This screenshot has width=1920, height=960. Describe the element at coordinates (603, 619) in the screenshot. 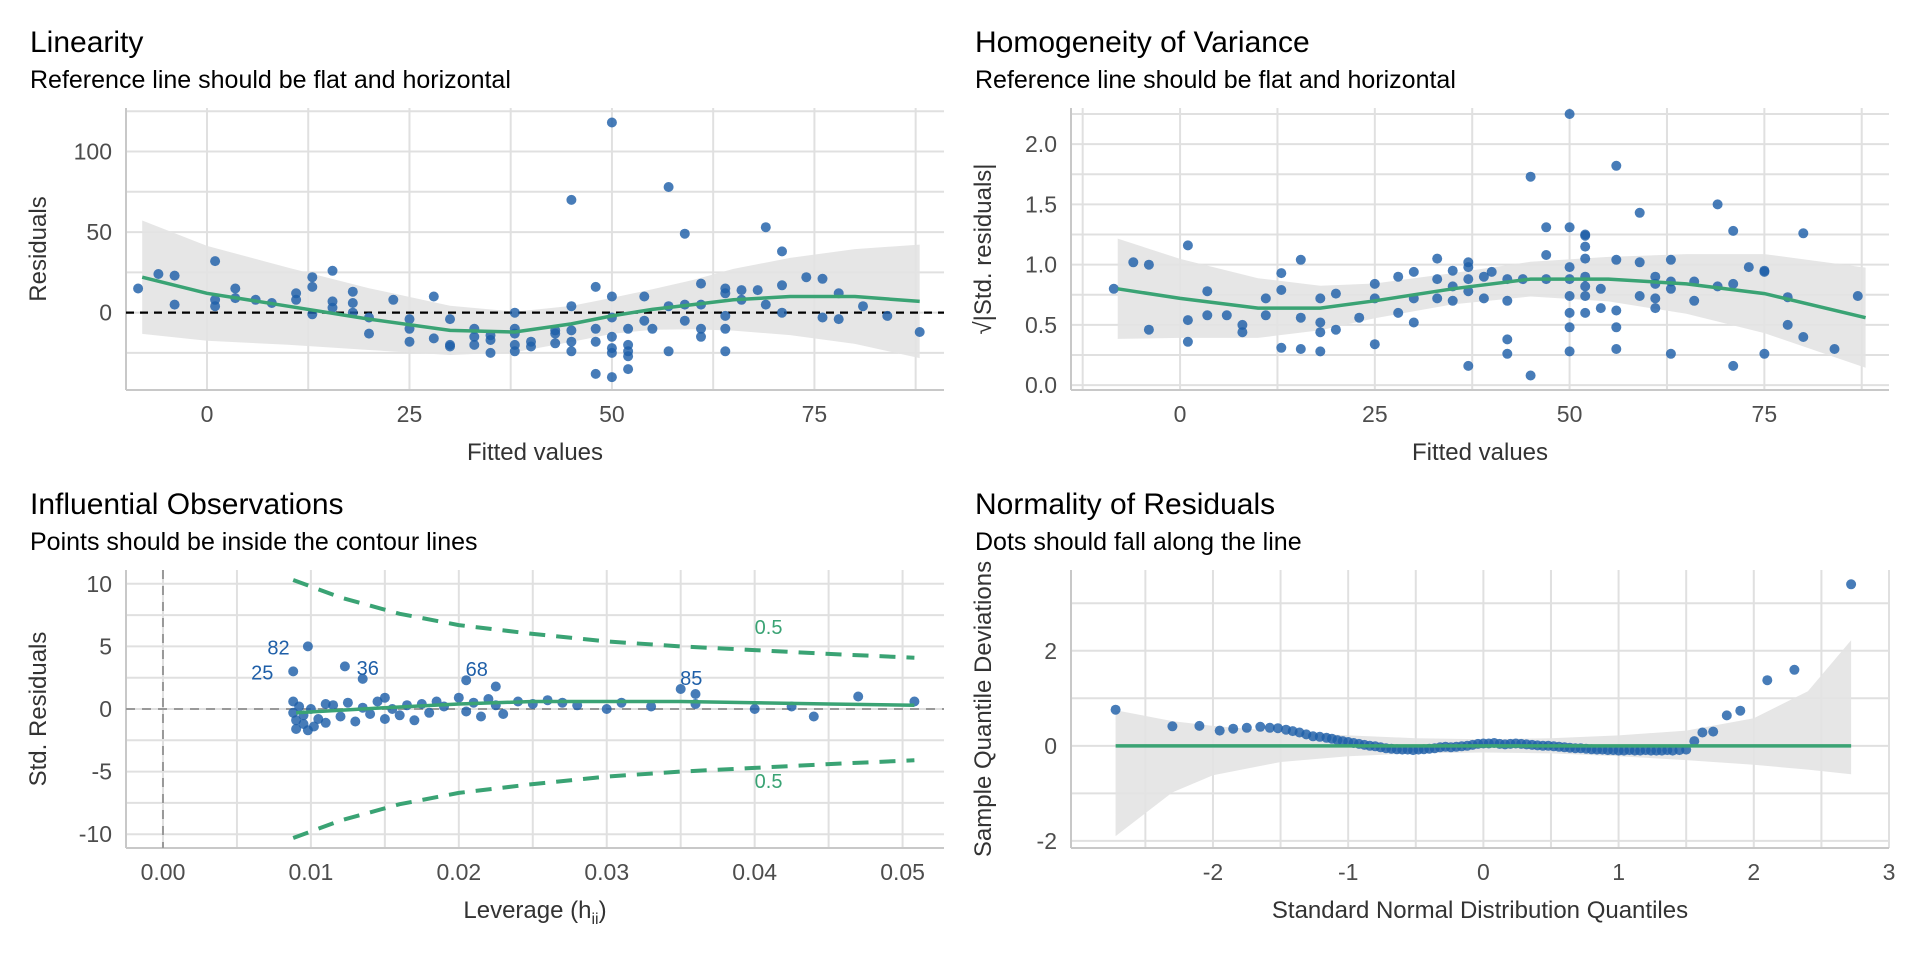

I see `cook-contour-upper` at that location.